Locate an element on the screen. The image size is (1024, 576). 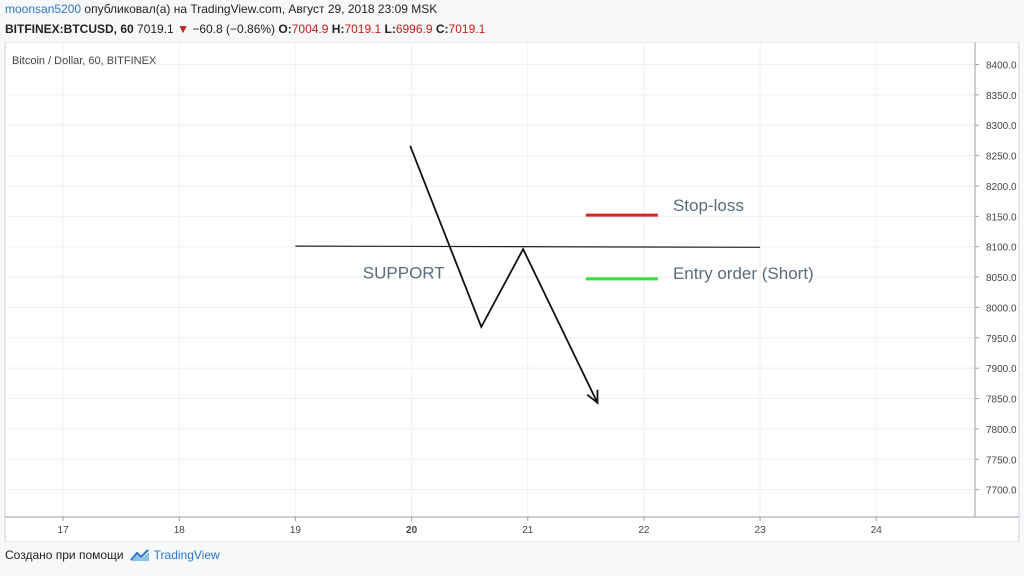
tradingview-link: TradingView is located at coordinates (174, 555).